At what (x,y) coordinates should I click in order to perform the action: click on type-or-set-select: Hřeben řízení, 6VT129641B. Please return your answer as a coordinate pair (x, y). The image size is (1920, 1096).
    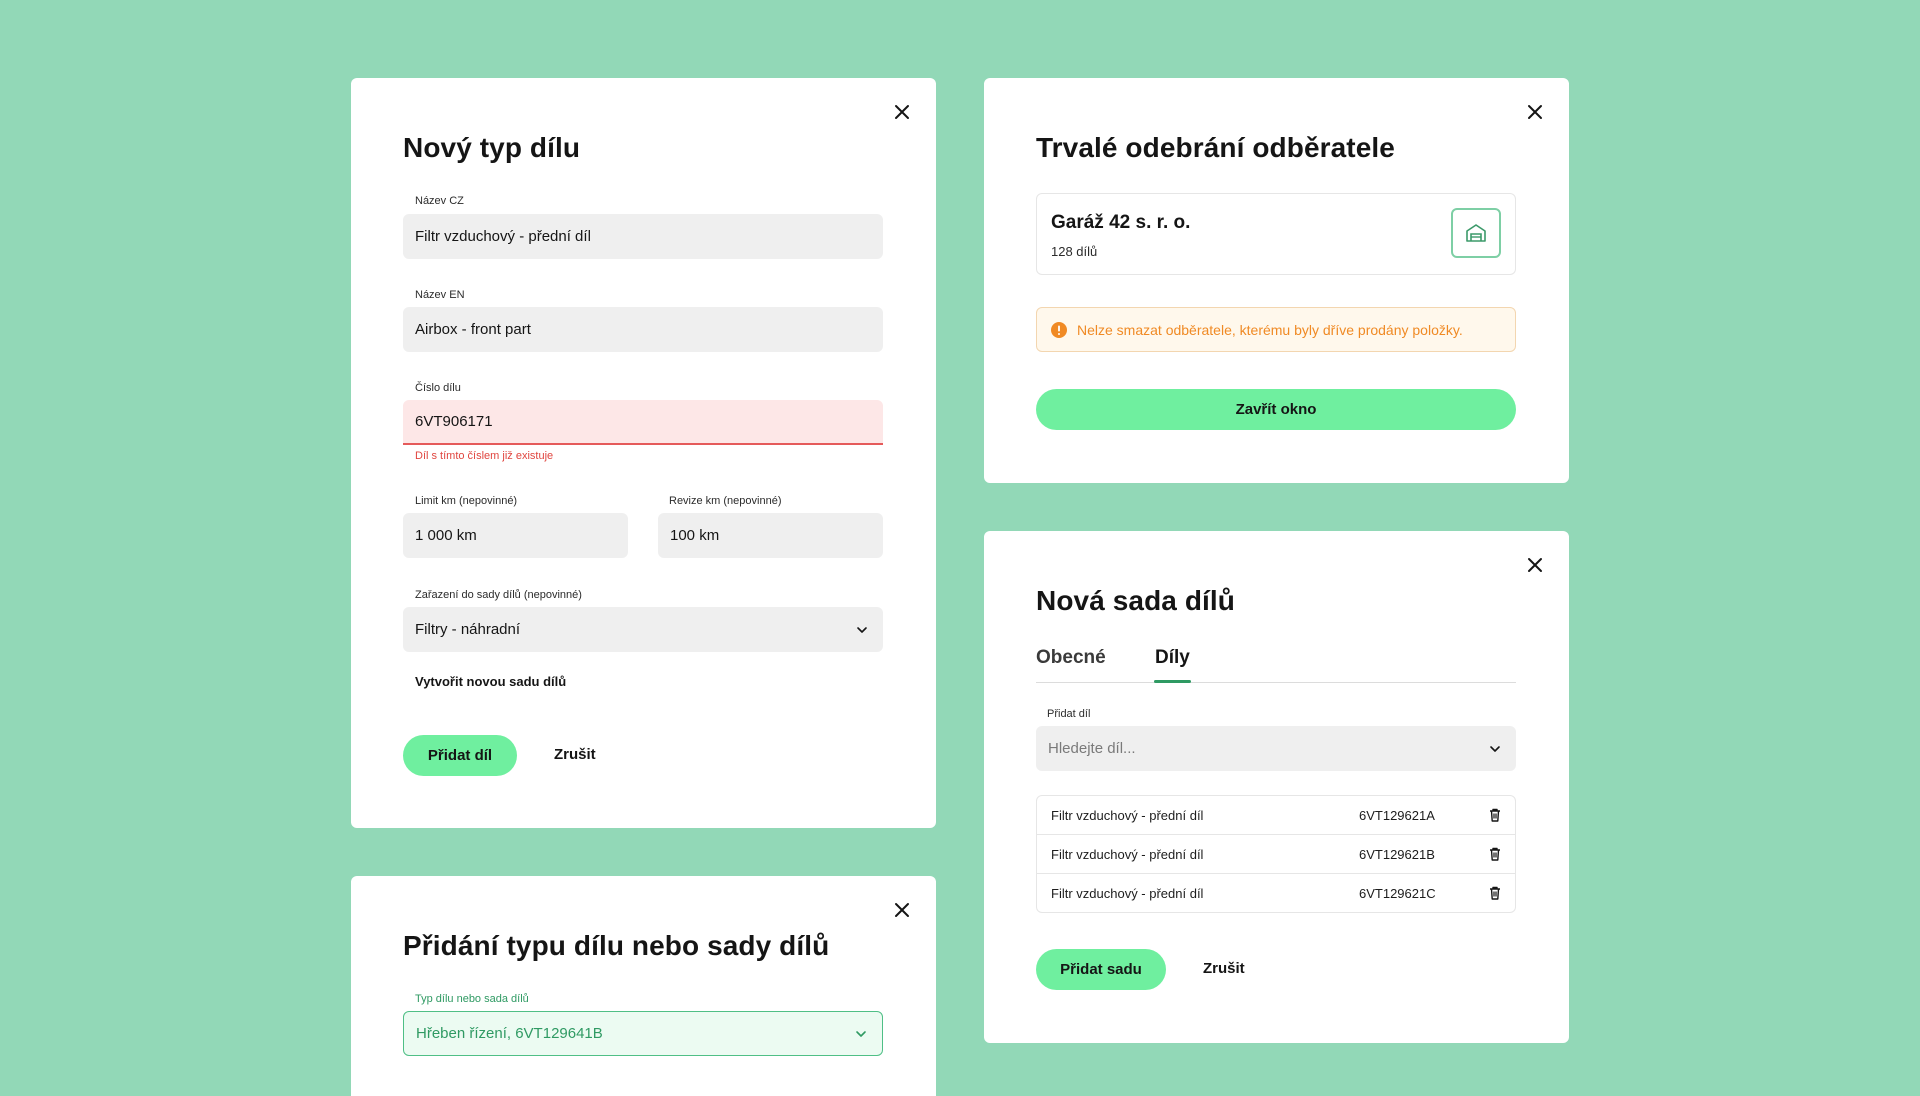
    Looking at the image, I should click on (643, 1033).